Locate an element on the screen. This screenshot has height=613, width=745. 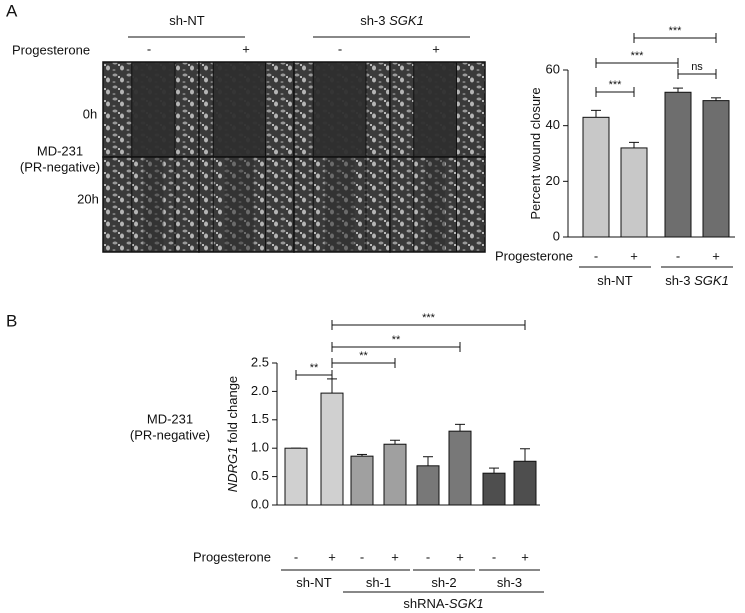
panel-label: B is located at coordinates (11, 320).